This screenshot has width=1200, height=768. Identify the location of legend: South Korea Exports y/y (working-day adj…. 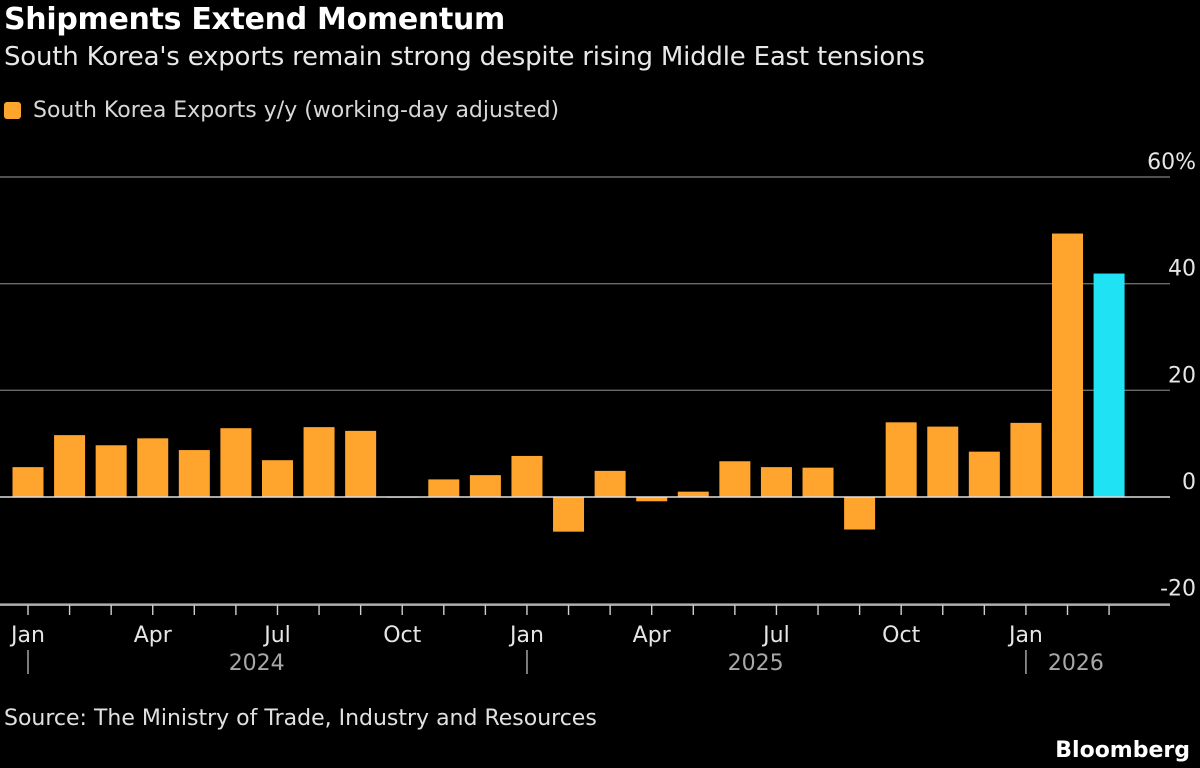
(281, 110).